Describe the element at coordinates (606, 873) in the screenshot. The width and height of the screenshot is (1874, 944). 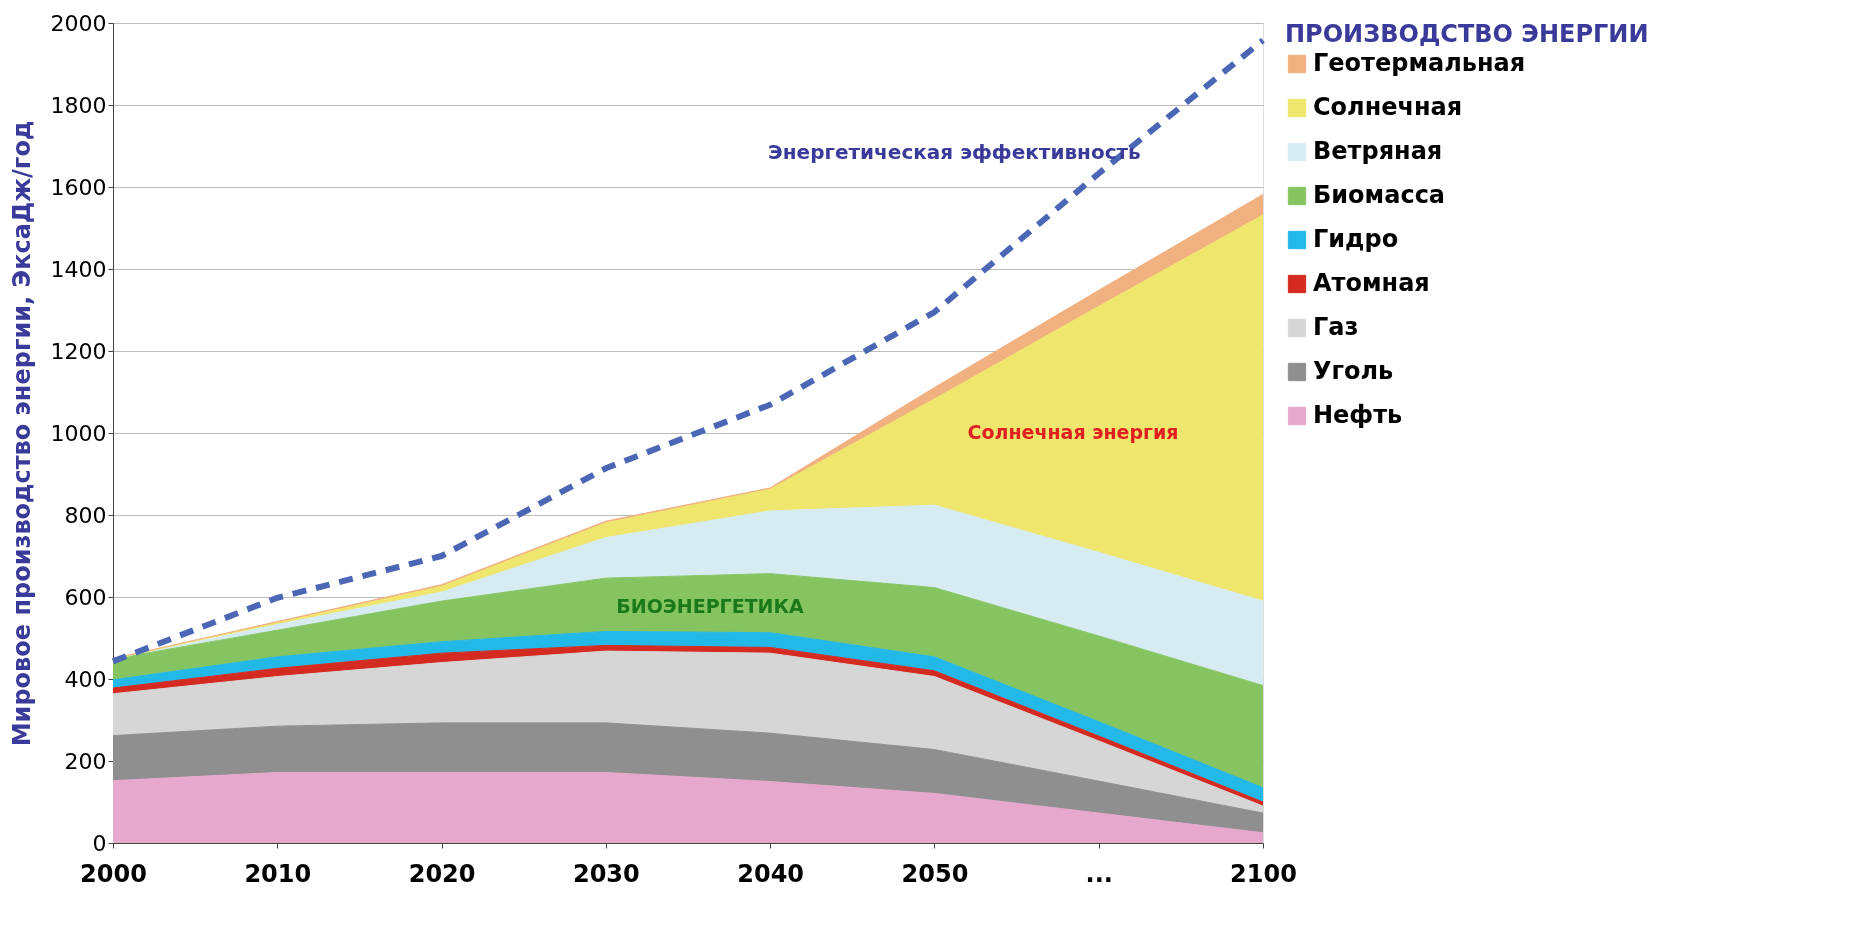
I see `x-tick-label: 2030` at that location.